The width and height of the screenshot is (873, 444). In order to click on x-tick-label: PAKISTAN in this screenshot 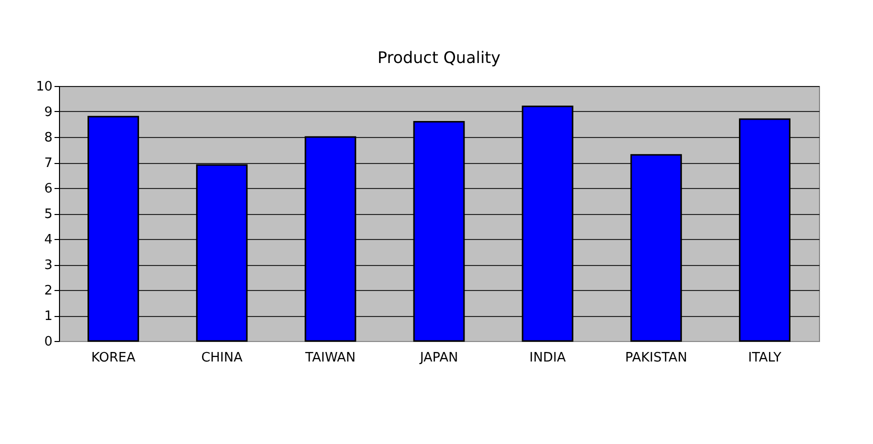, I will do `click(656, 358)`.